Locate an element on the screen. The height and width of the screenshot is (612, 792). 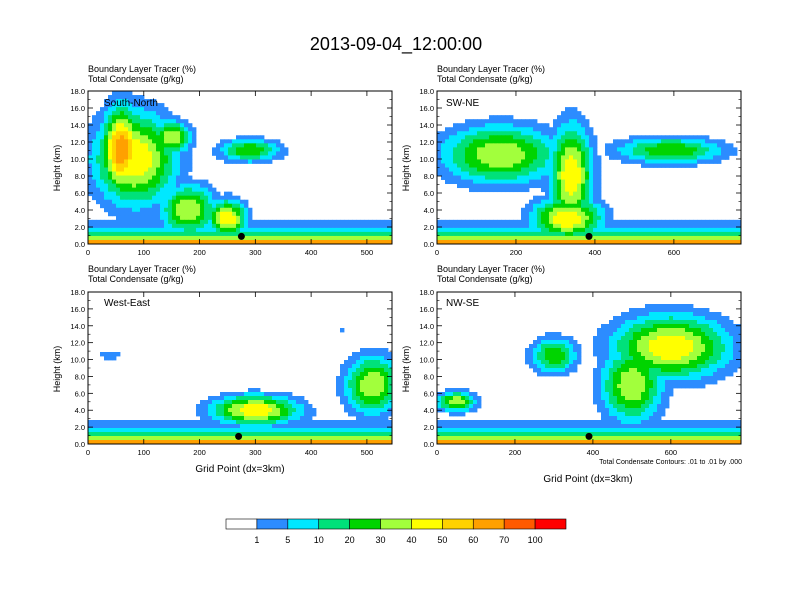
x-tick-label: 200 is located at coordinates (516, 252).